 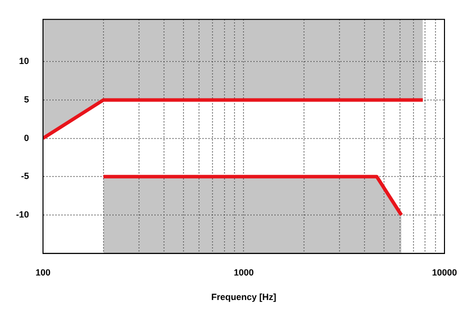 I want to click on y-tick-label: 5, so click(x=27, y=99).